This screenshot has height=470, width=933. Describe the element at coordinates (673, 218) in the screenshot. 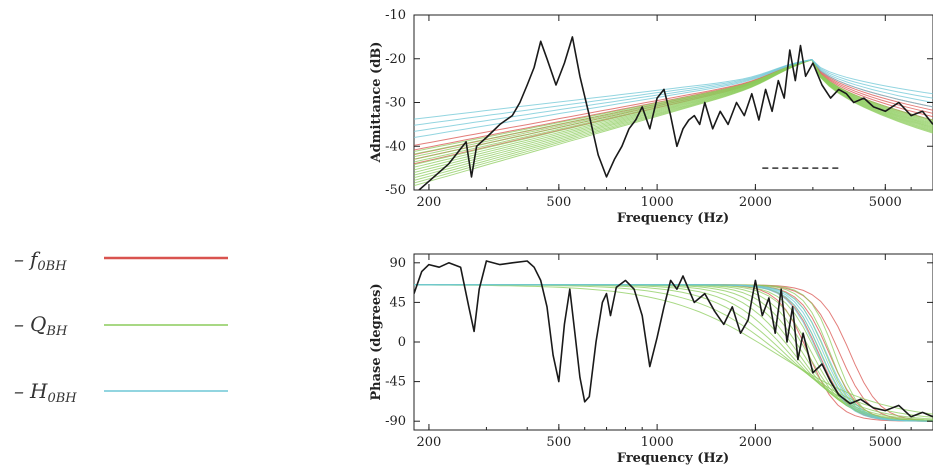

I see `admittance-xlabel: Frequency (Hz)` at that location.